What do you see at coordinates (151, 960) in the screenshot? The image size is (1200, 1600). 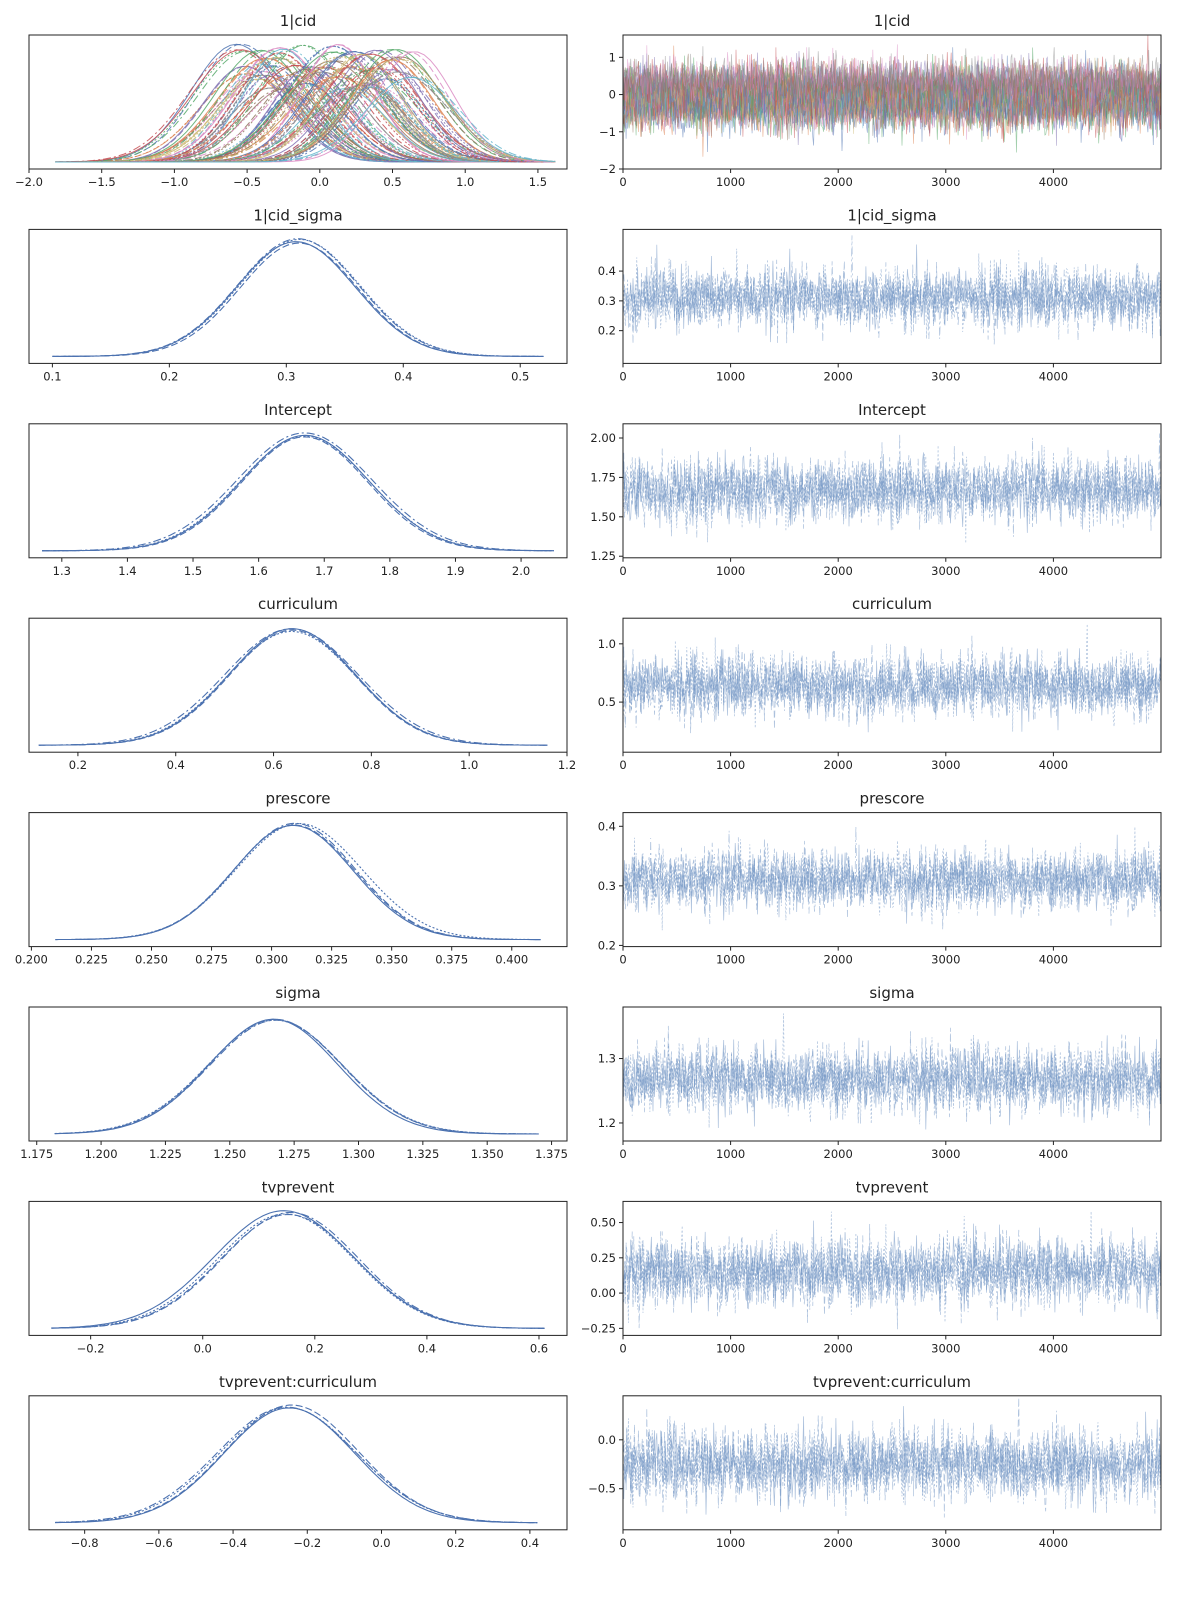 I see `x-tick-label: 0.250` at bounding box center [151, 960].